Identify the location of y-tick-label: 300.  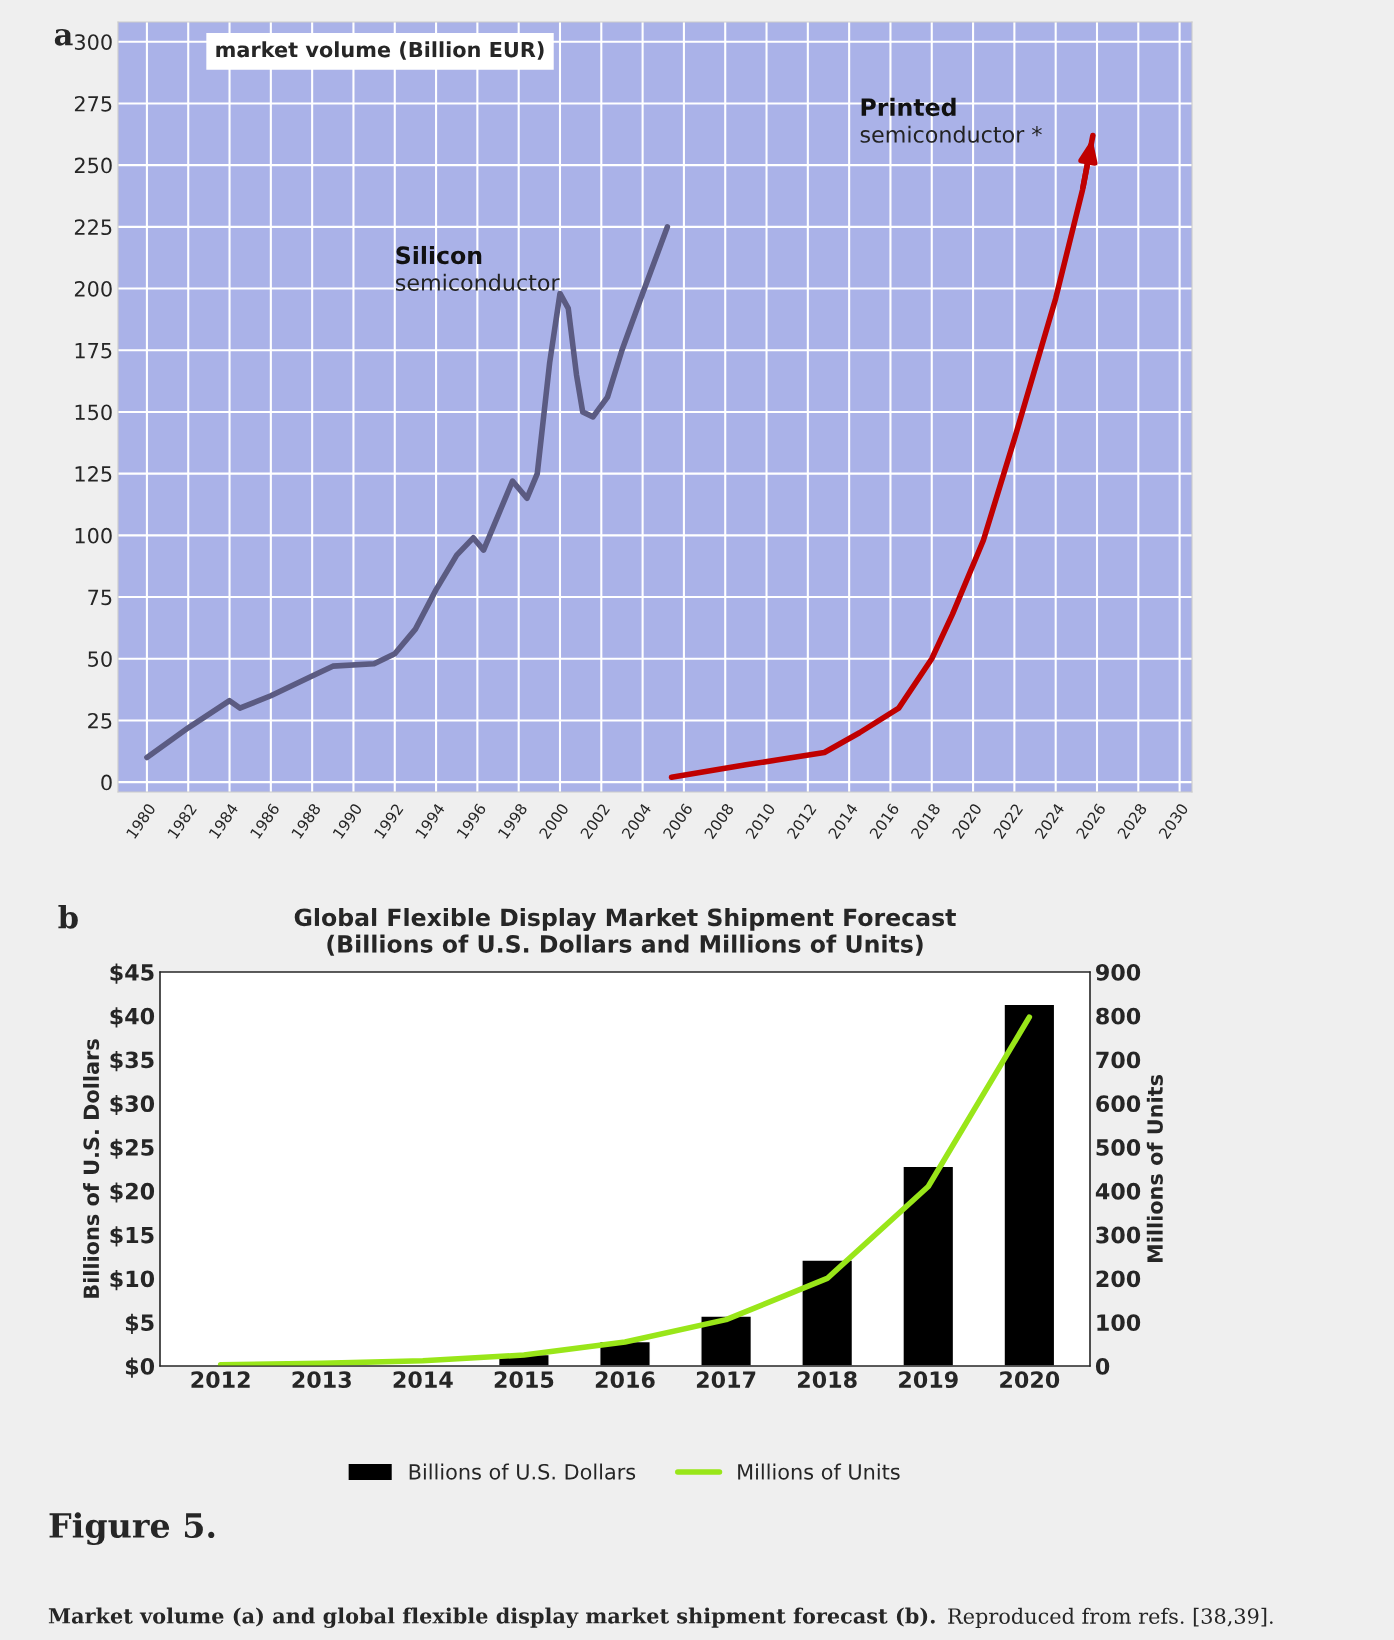
(93, 42).